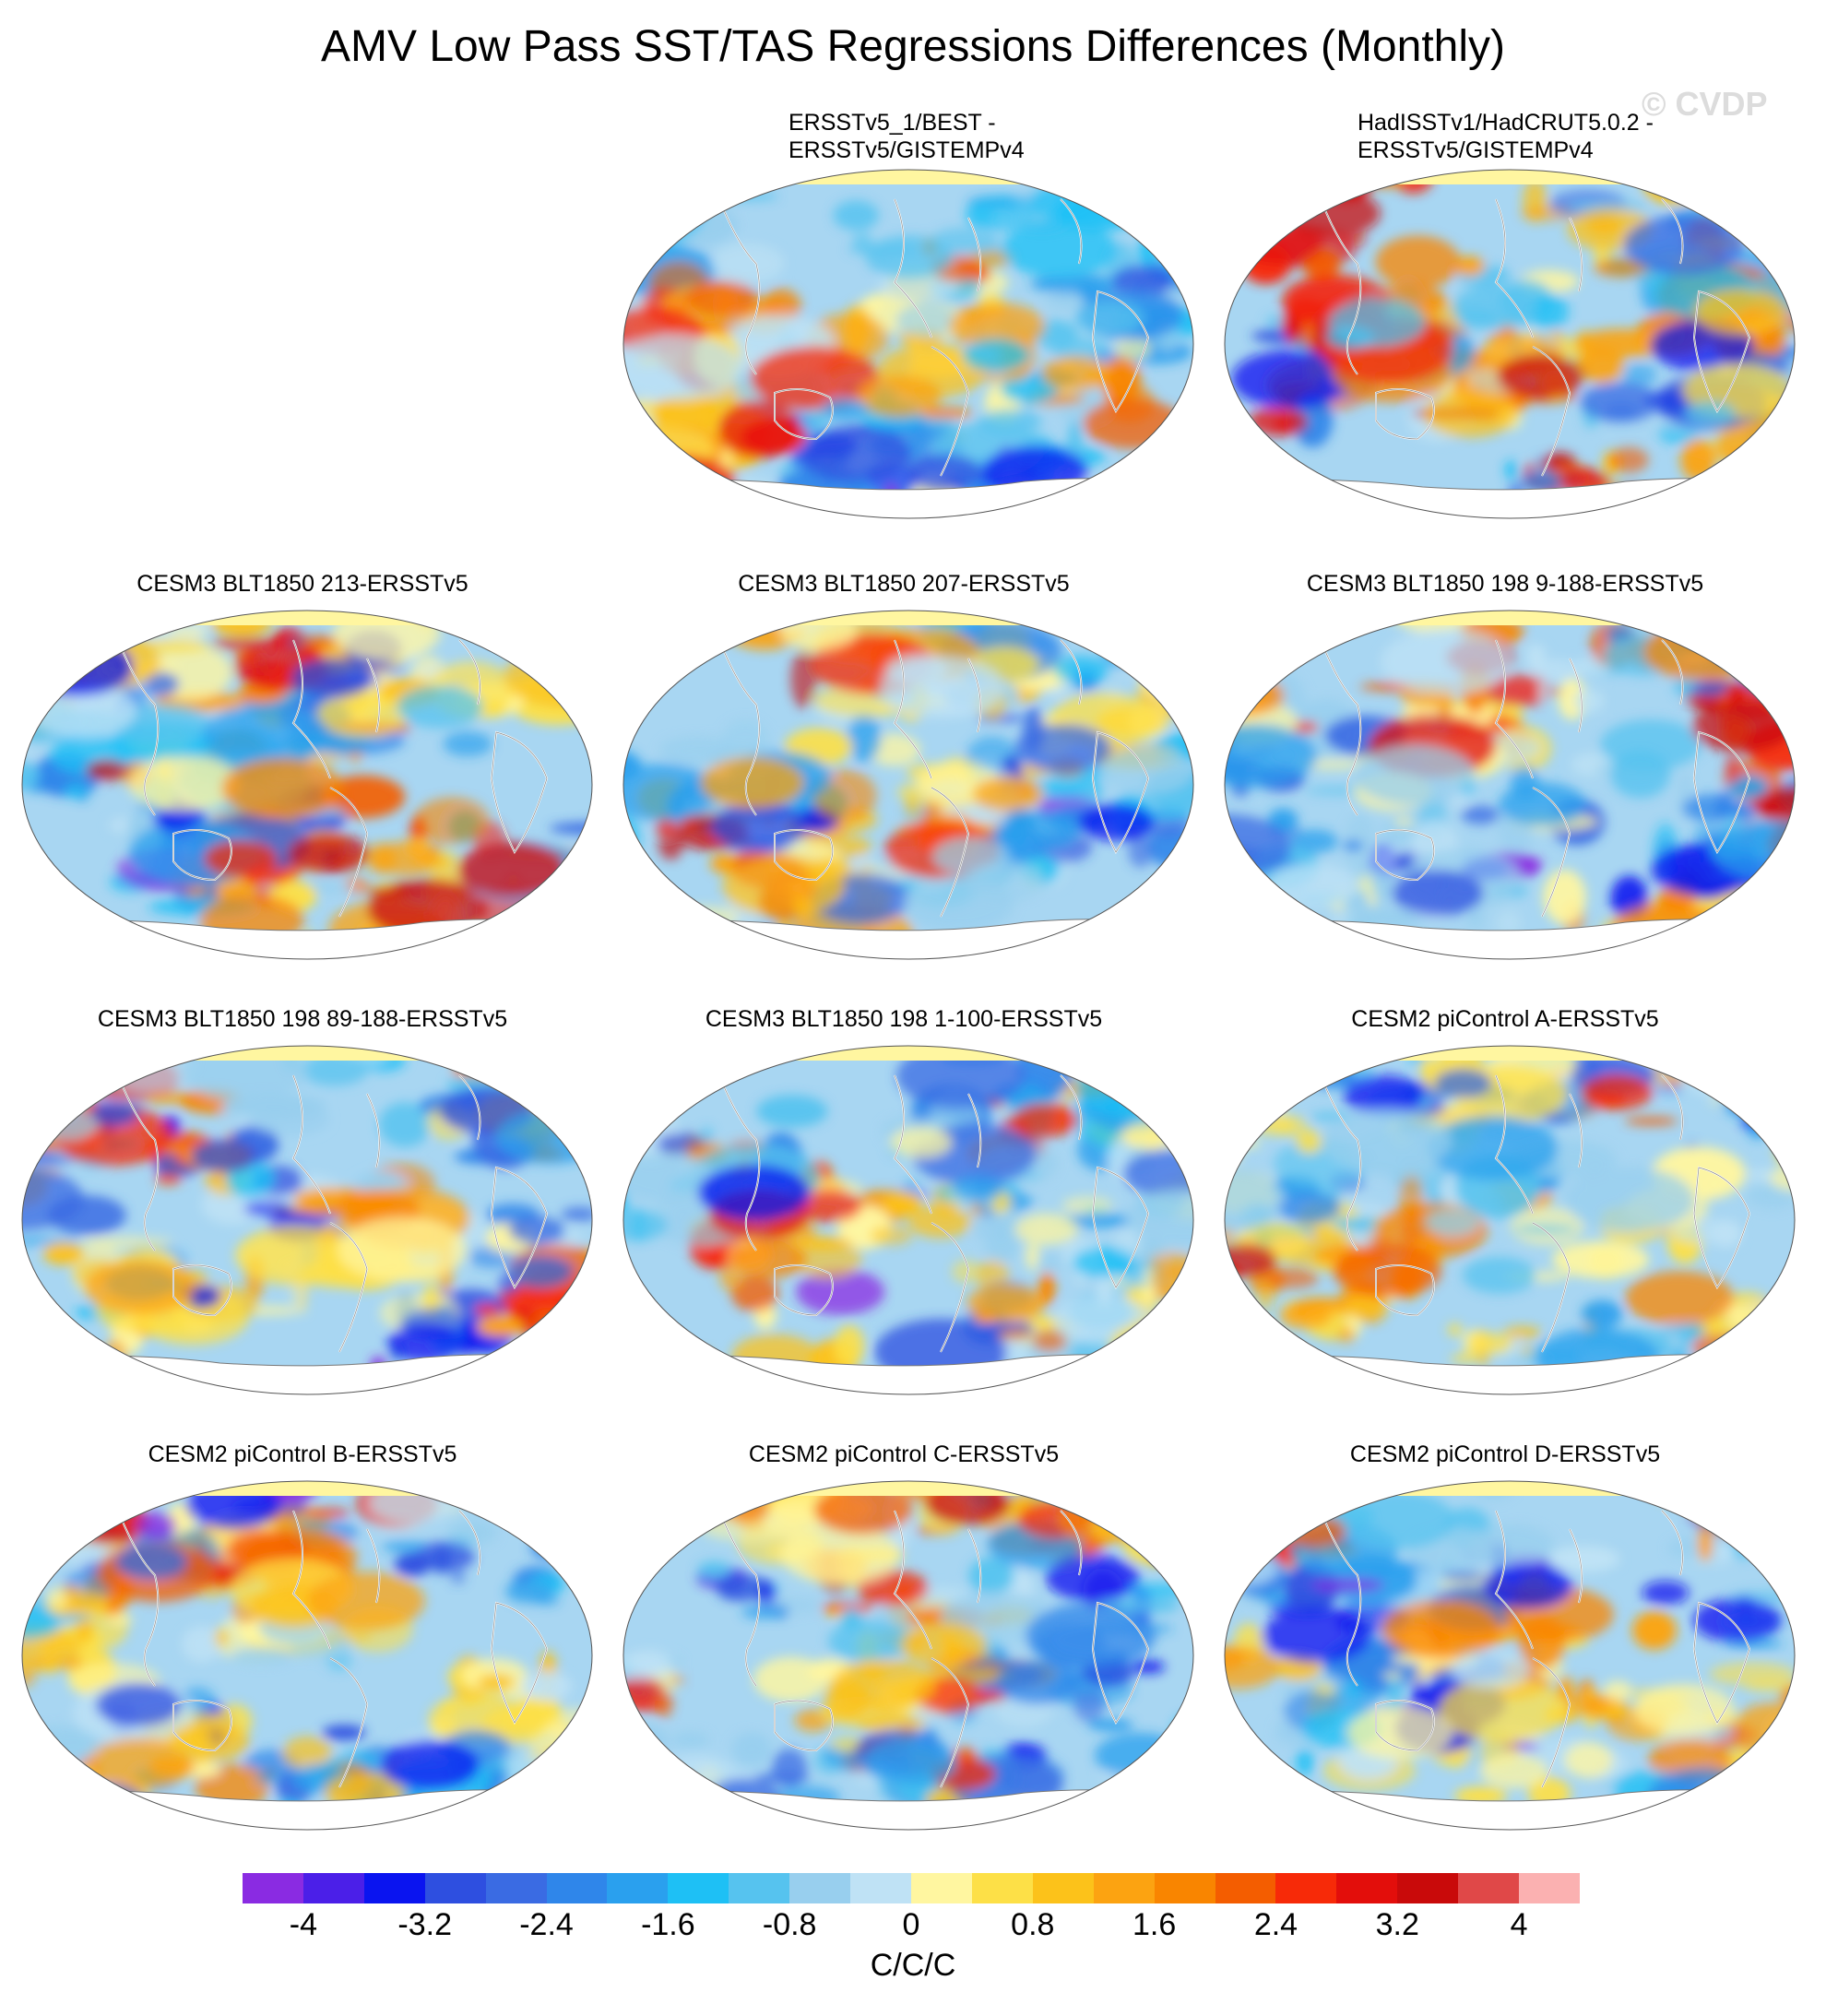 The width and height of the screenshot is (1826, 2016). Describe the element at coordinates (546, 1924) in the screenshot. I see `colorbar-tick-label: -2.4` at that location.